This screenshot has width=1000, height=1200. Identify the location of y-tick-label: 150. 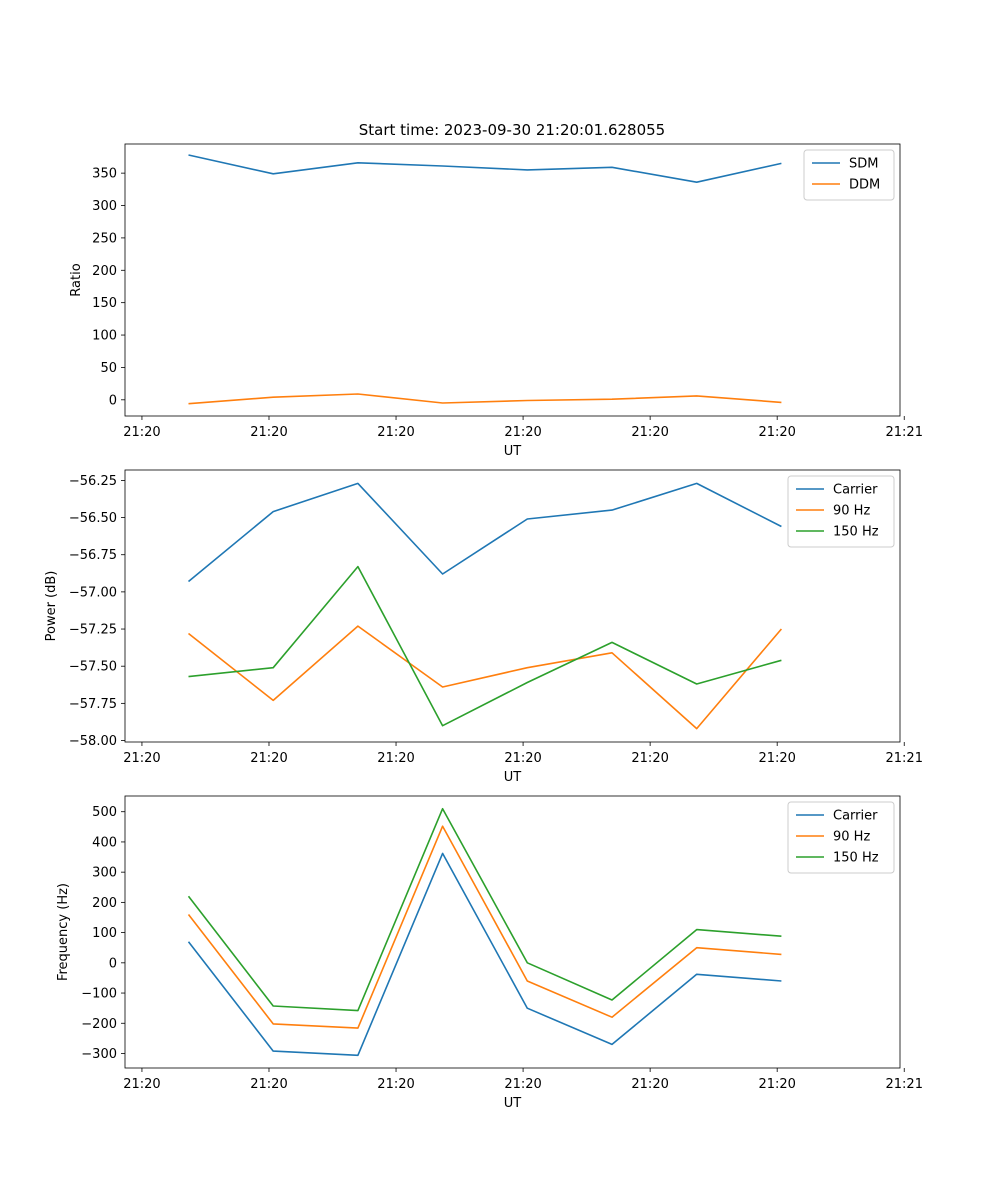
(104, 303).